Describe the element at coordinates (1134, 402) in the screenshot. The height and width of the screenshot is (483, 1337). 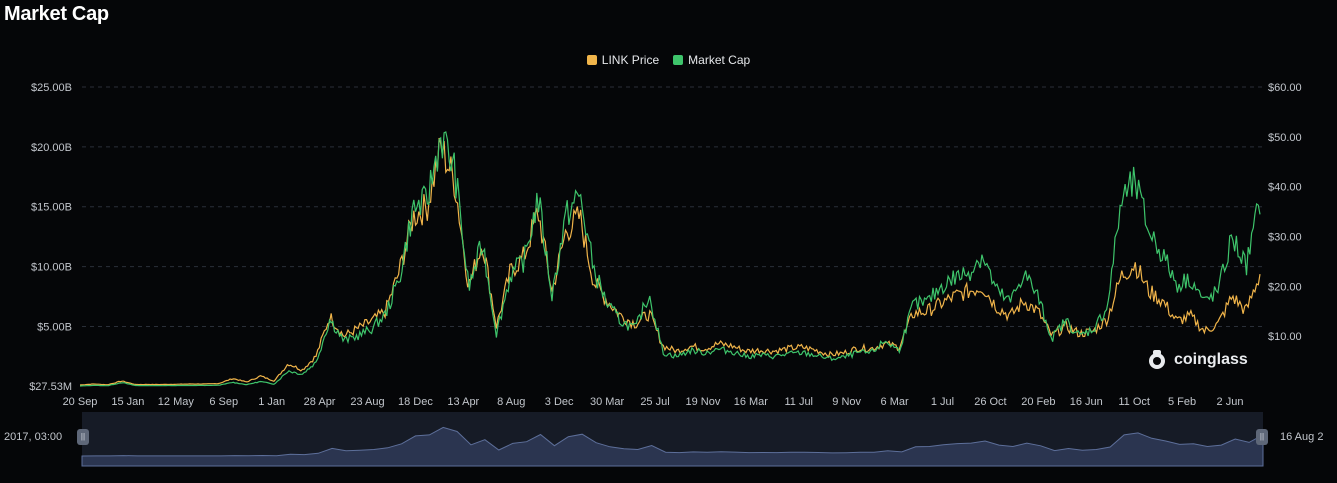
I see `x-tick-label: 11 Oct` at that location.